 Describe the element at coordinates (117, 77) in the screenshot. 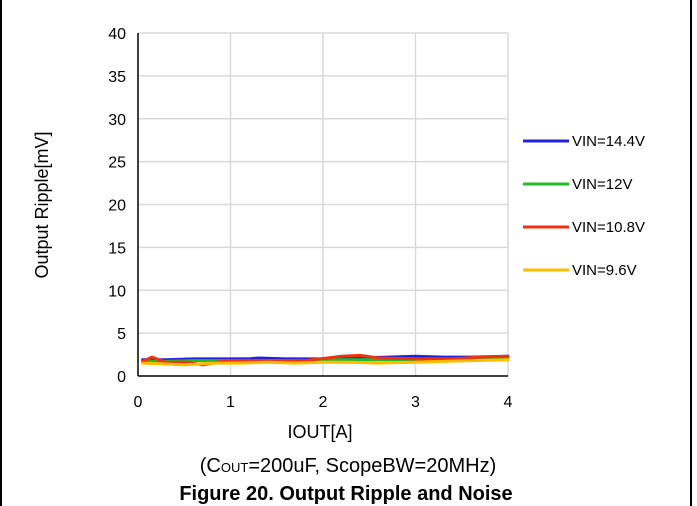

I see `y-tick-label: 35` at that location.